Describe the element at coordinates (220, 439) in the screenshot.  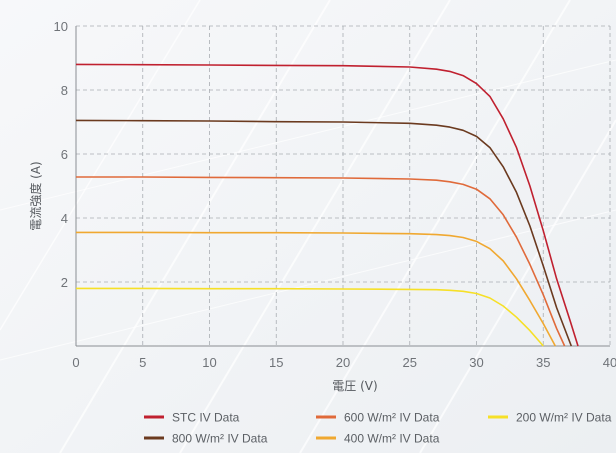
I see `legend-label: 800 W/m² IV Data` at that location.